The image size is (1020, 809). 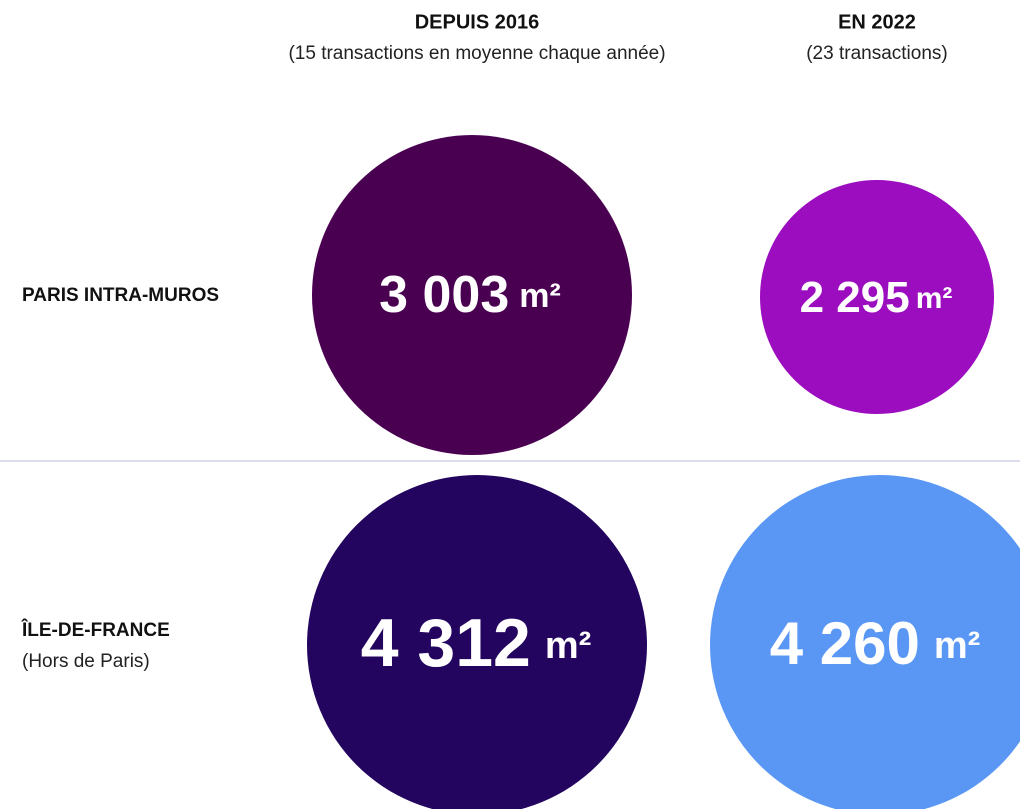 I want to click on bubble-value: 4 312 m², so click(x=476, y=643).